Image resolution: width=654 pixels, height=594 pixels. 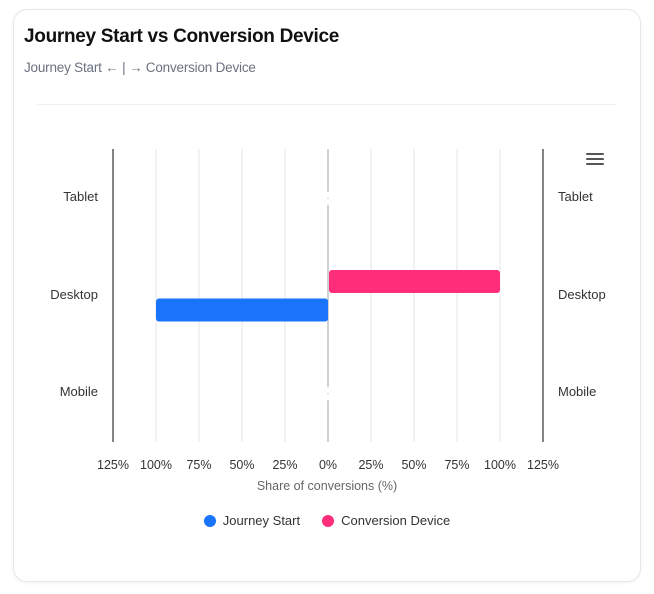 I want to click on legend: Journey Start Conversion Device, so click(x=327, y=520).